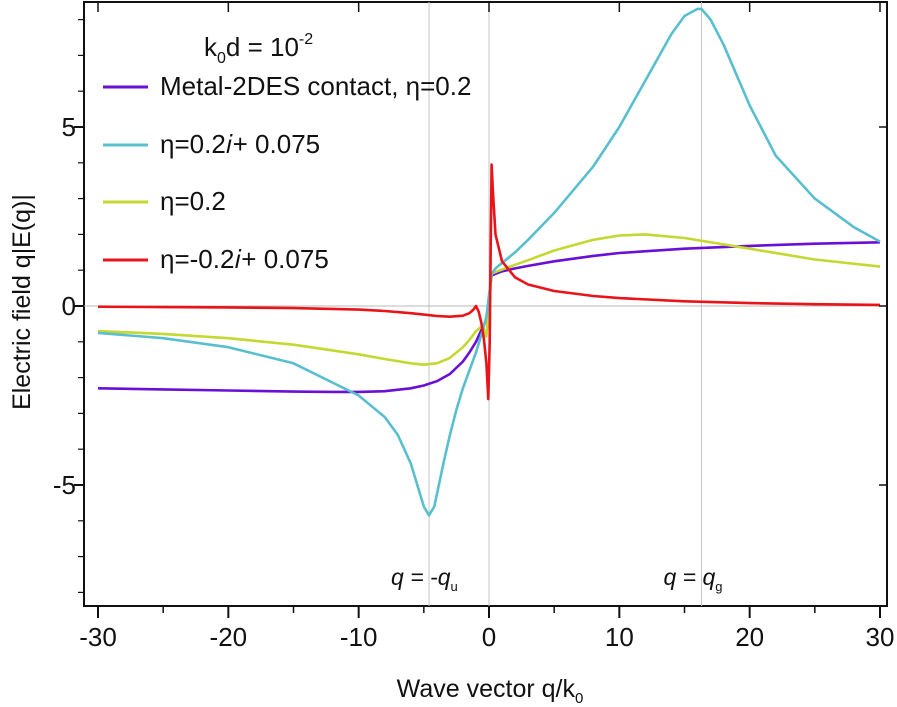 Image resolution: width=897 pixels, height=707 pixels. I want to click on legend-label: Metal-2DES contact, η=0.2, so click(315, 86).